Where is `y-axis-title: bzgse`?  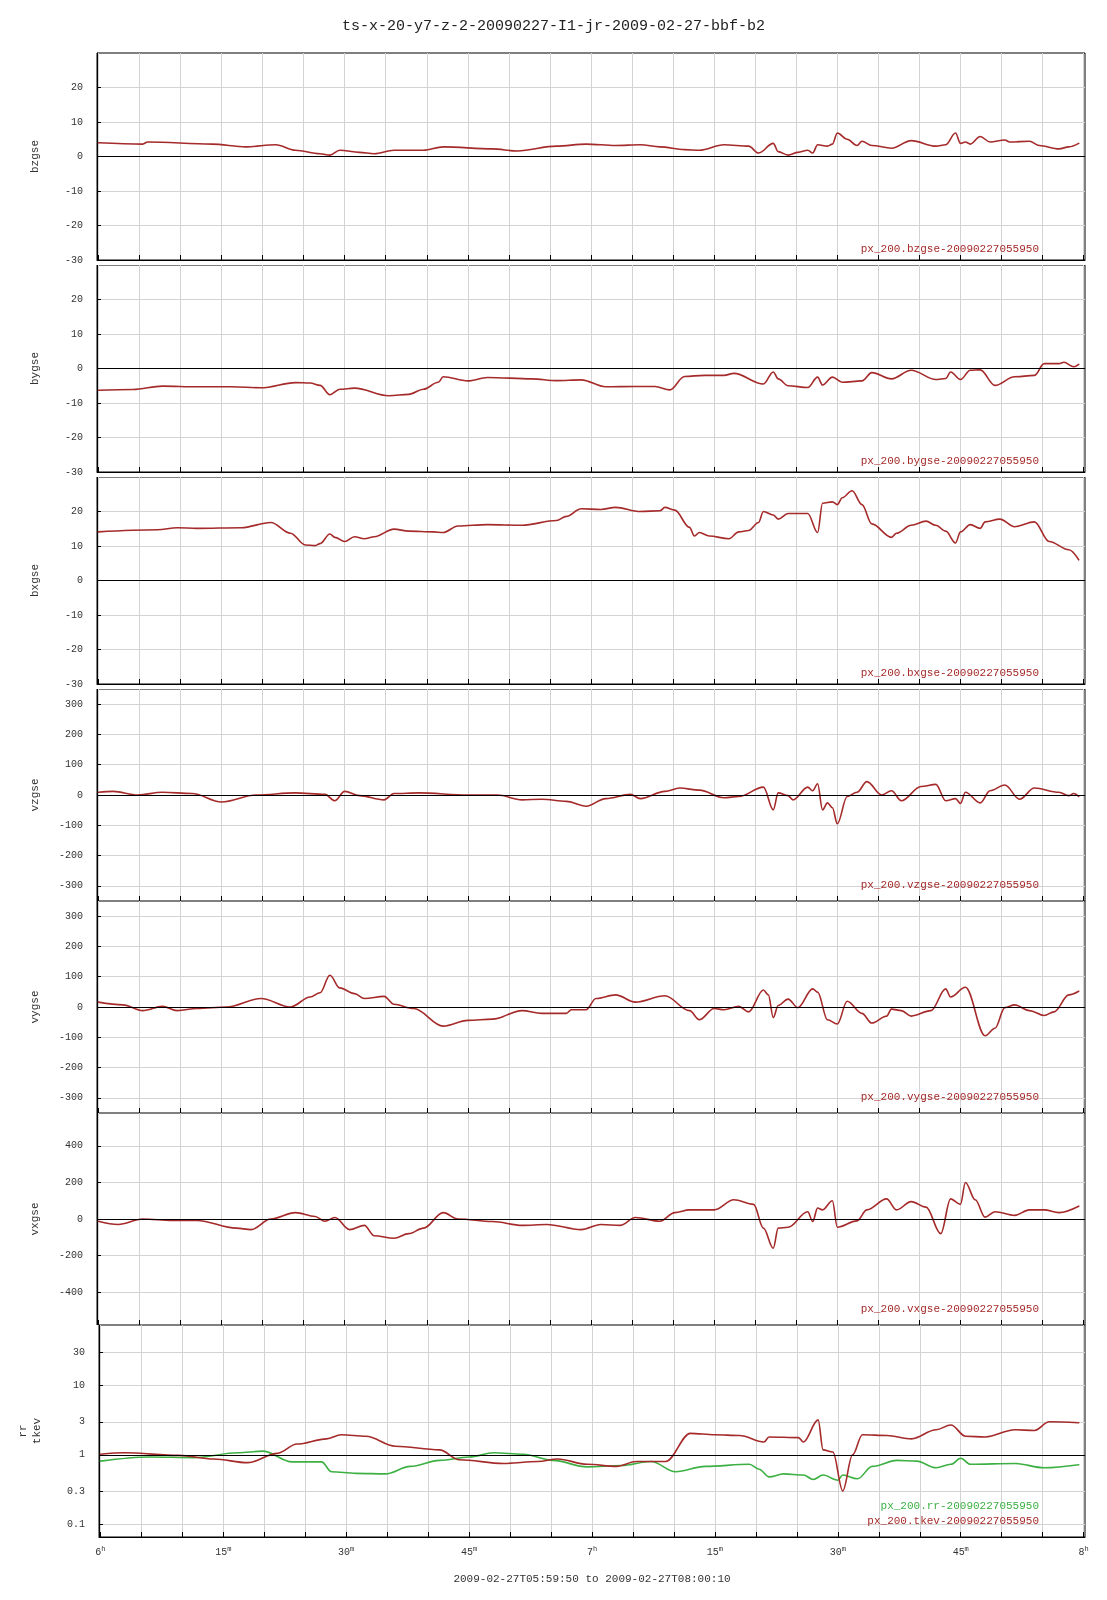 y-axis-title: bzgse is located at coordinates (35, 156).